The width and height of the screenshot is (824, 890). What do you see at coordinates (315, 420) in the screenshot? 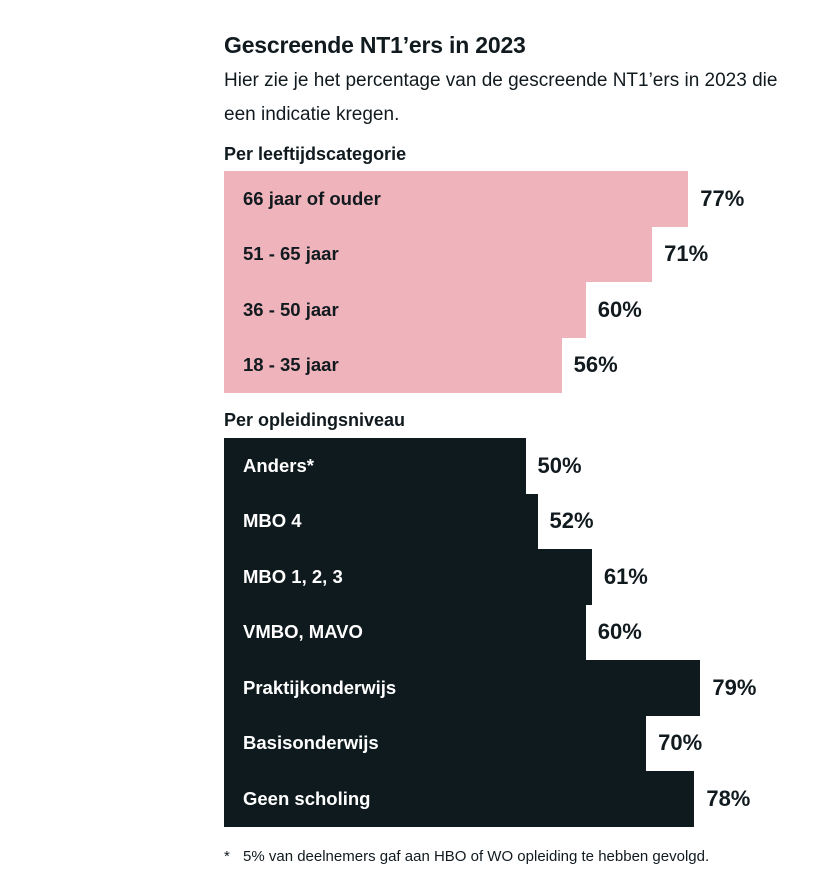
I see `section-label-education: Per opleidingsniveau` at bounding box center [315, 420].